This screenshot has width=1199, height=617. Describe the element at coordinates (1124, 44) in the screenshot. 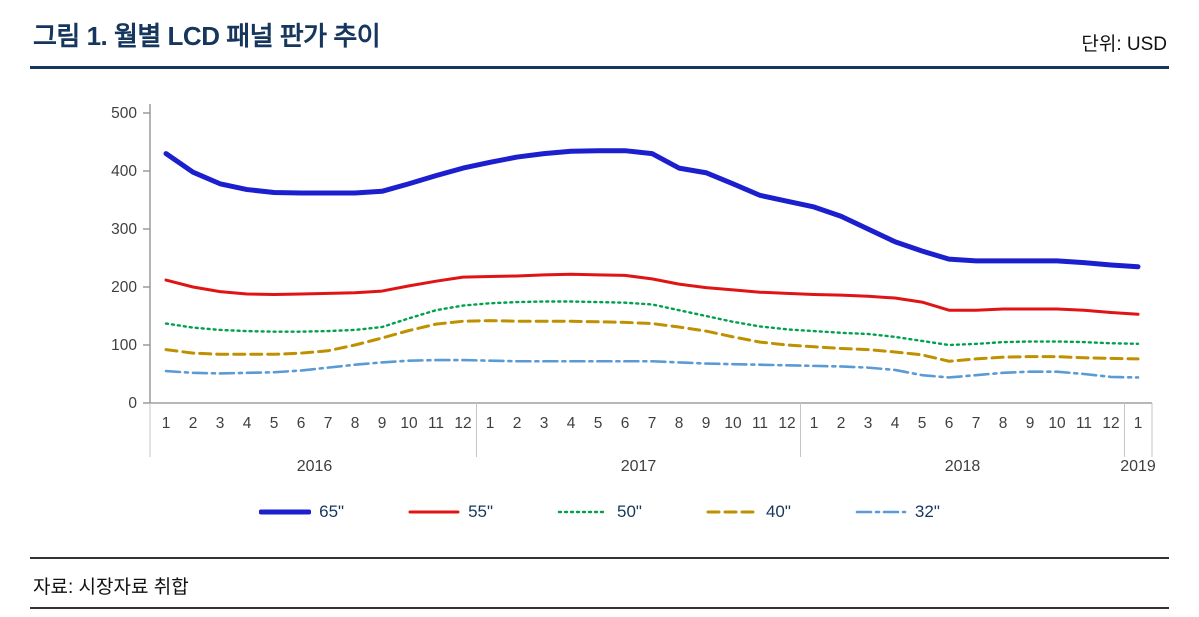

I see `unit-label: 단위: USD` at that location.